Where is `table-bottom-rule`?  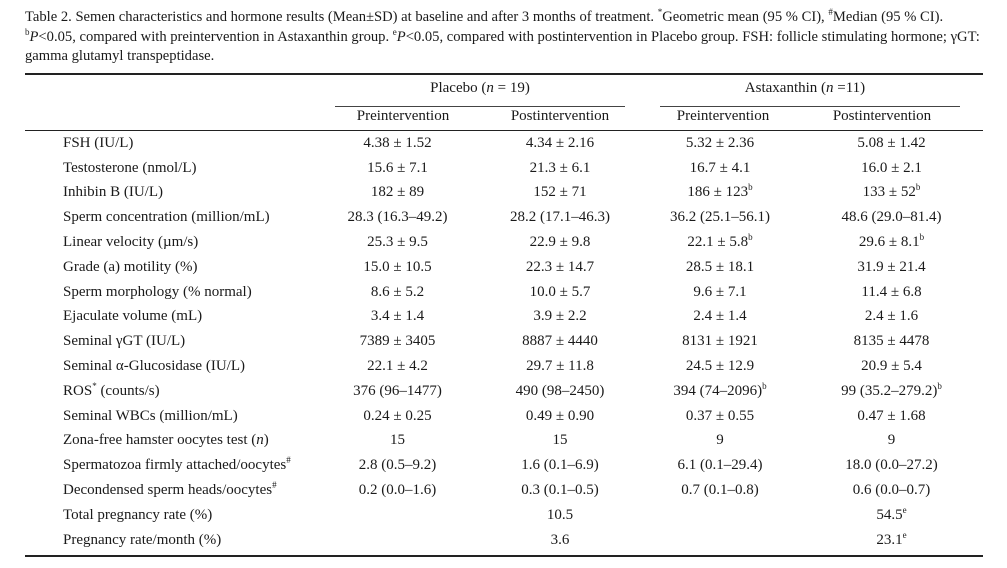
table-bottom-rule is located at coordinates (504, 556).